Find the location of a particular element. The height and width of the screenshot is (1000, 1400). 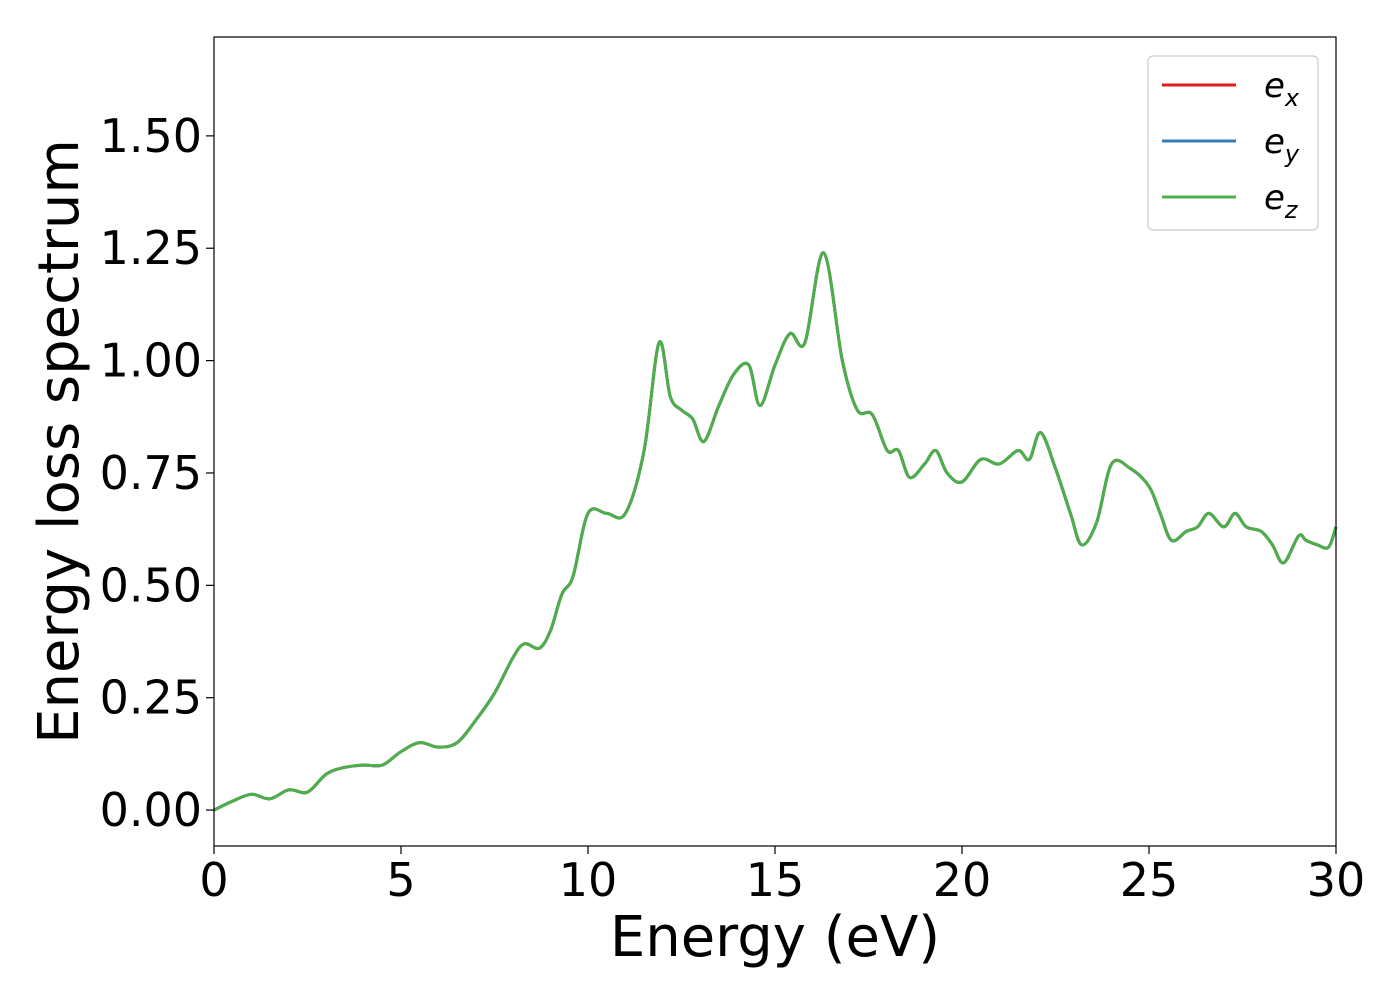

x-tick-label: 10 is located at coordinates (588, 880).